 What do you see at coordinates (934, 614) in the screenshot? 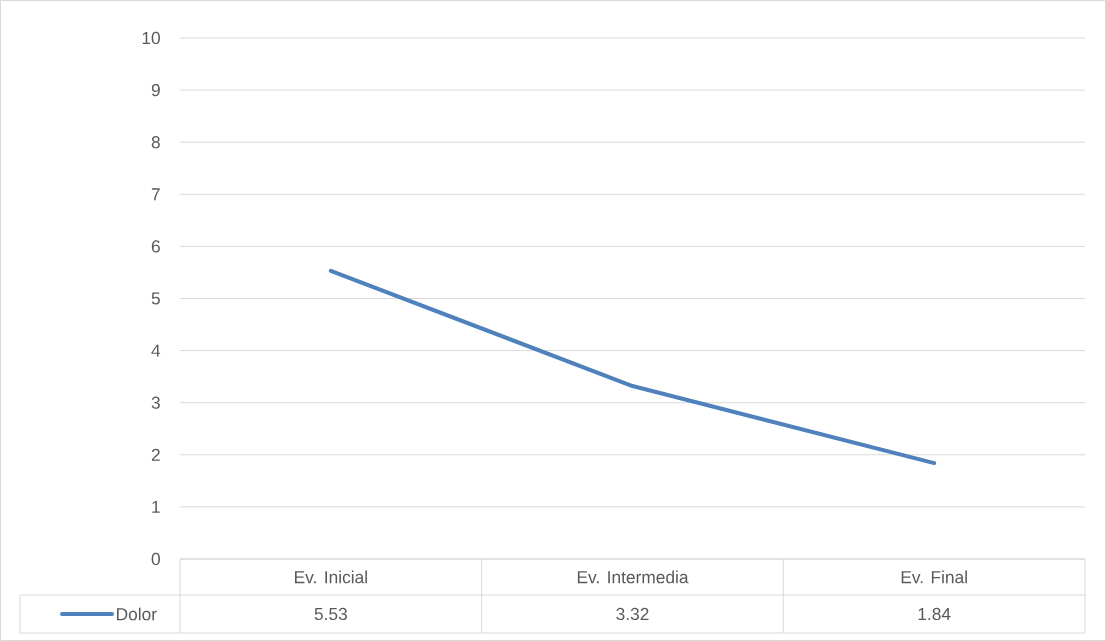
I see `data-label: 1.84` at bounding box center [934, 614].